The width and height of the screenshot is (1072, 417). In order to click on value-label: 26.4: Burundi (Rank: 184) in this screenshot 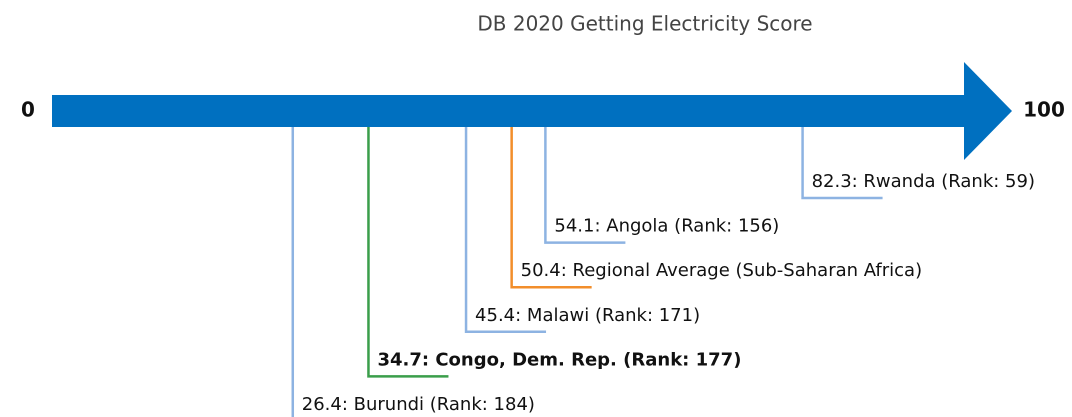, I will do `click(418, 404)`.